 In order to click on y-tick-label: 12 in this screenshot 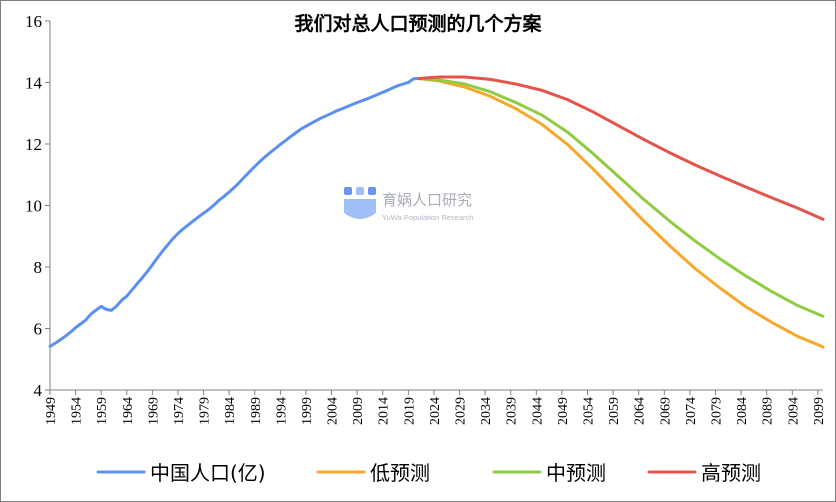, I will do `click(33, 144)`.